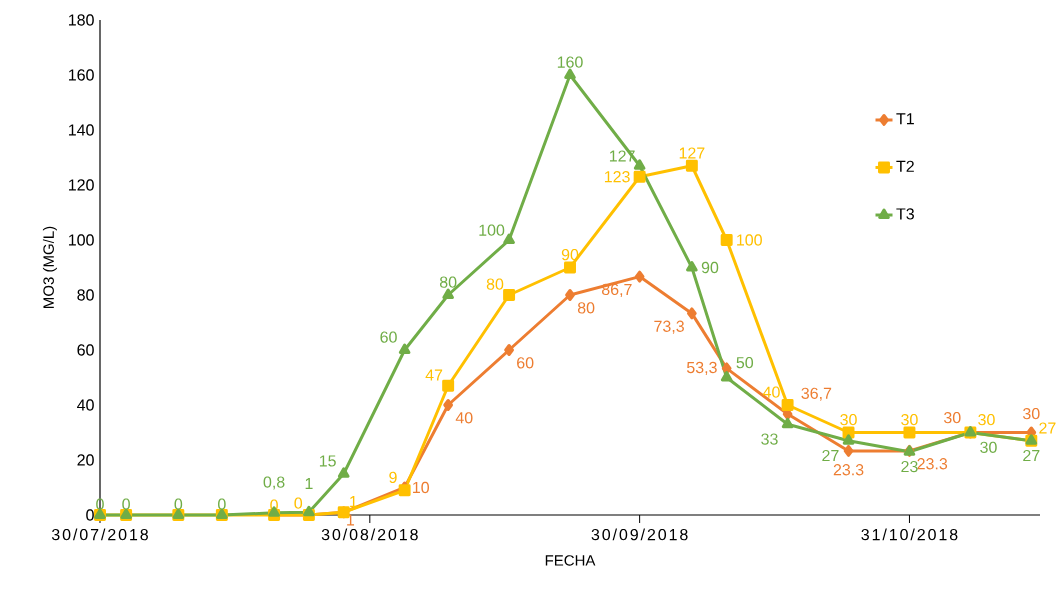 The height and width of the screenshot is (591, 1061). What do you see at coordinates (909, 534) in the screenshot?
I see `x-tick-label: 31/10/2018` at bounding box center [909, 534].